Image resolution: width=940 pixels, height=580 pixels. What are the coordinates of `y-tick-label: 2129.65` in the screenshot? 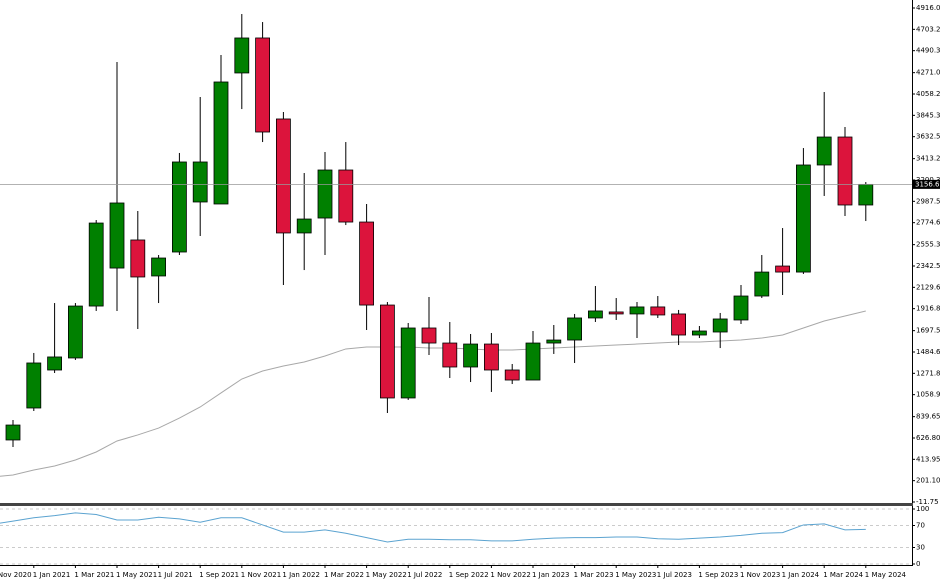 It's located at (928, 287).